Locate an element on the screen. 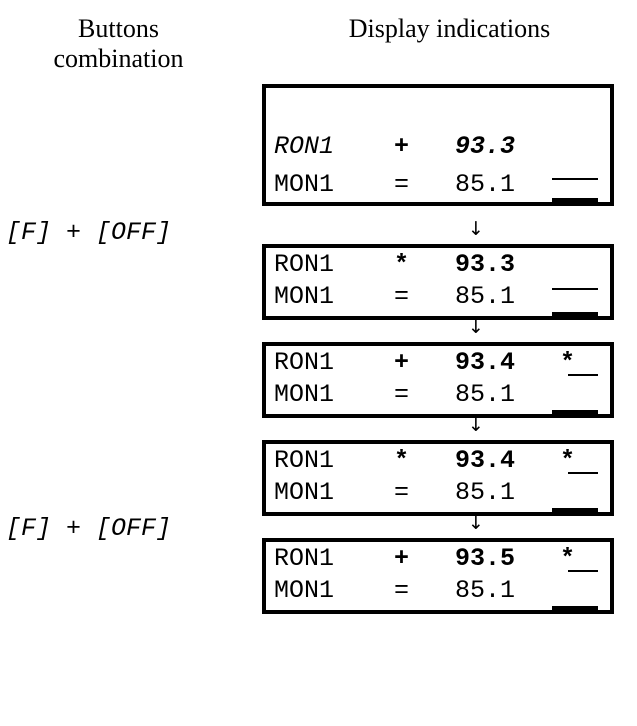  lcd-display-3: RON1 + 93.4 * MON1 = 85.1 is located at coordinates (438, 380).